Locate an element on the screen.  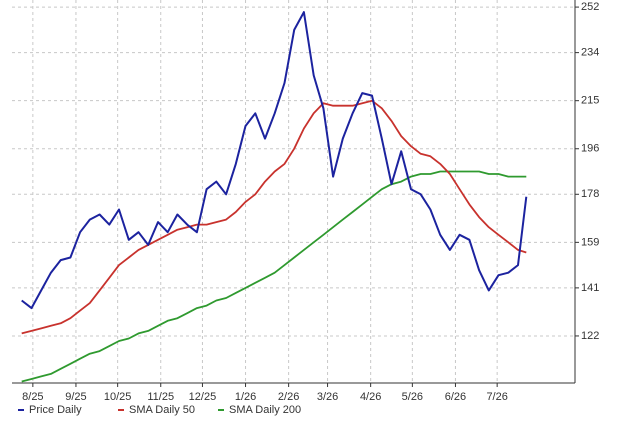
y-tick-label: 159 is located at coordinates (590, 242).